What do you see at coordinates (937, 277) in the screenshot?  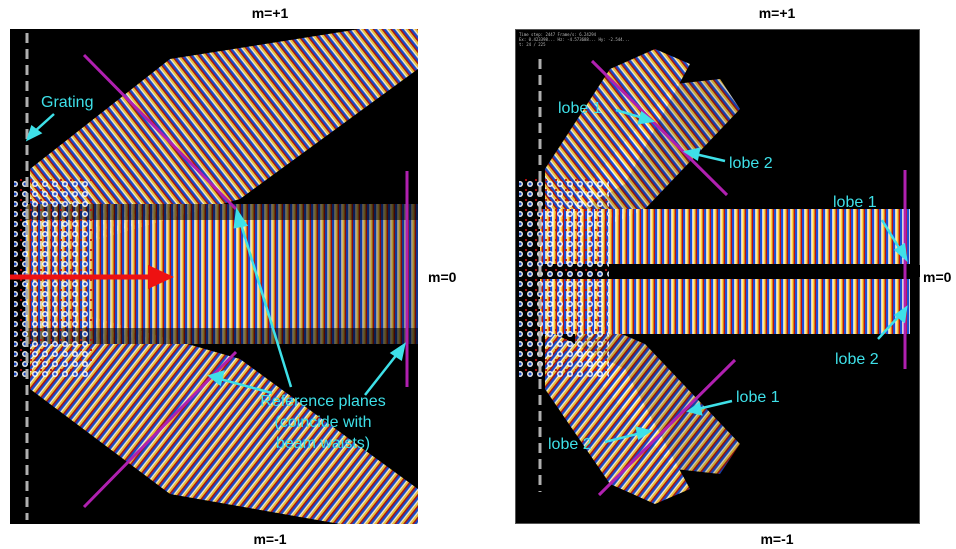 I see `right-order-label-middle: m=0` at bounding box center [937, 277].